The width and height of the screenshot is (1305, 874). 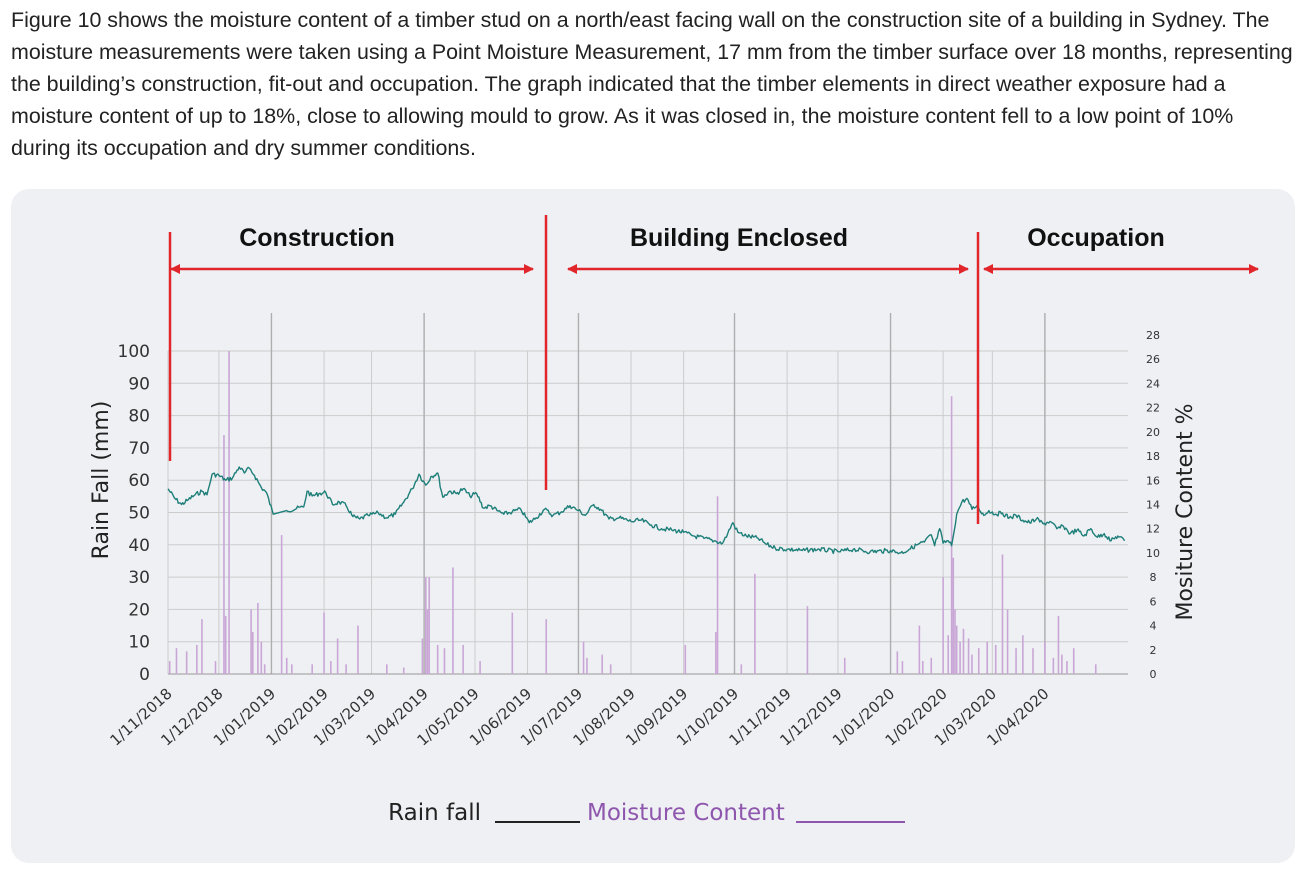 What do you see at coordinates (1185, 511) in the screenshot?
I see `right-axis-title: Mositure Content %` at bounding box center [1185, 511].